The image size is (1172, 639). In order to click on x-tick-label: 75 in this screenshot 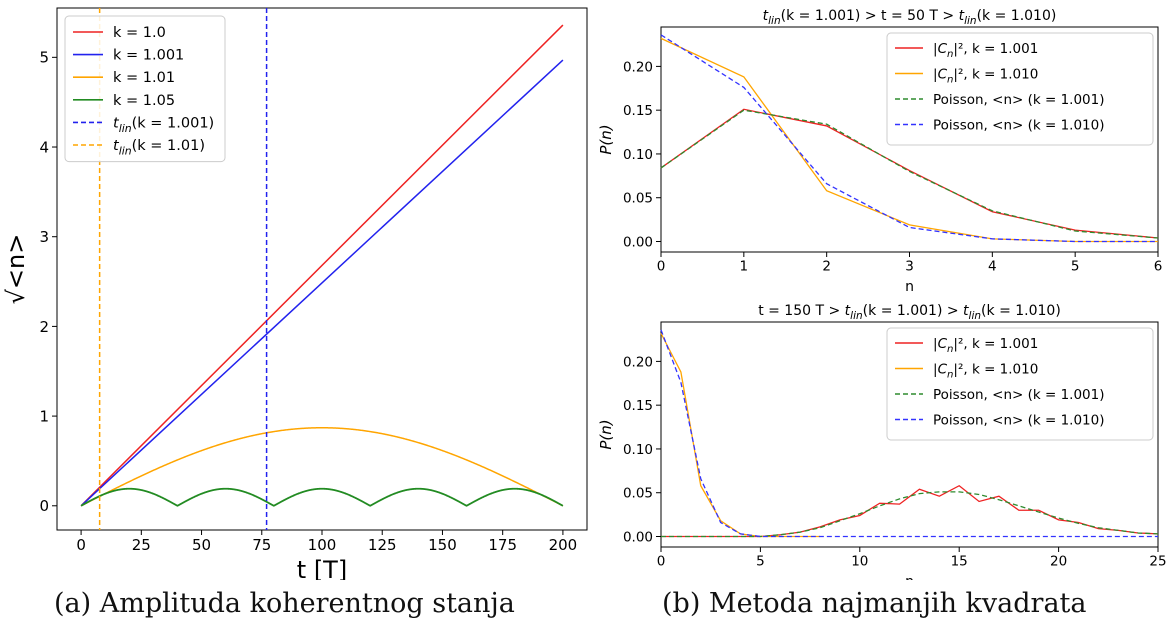, I will do `click(261, 545)`.